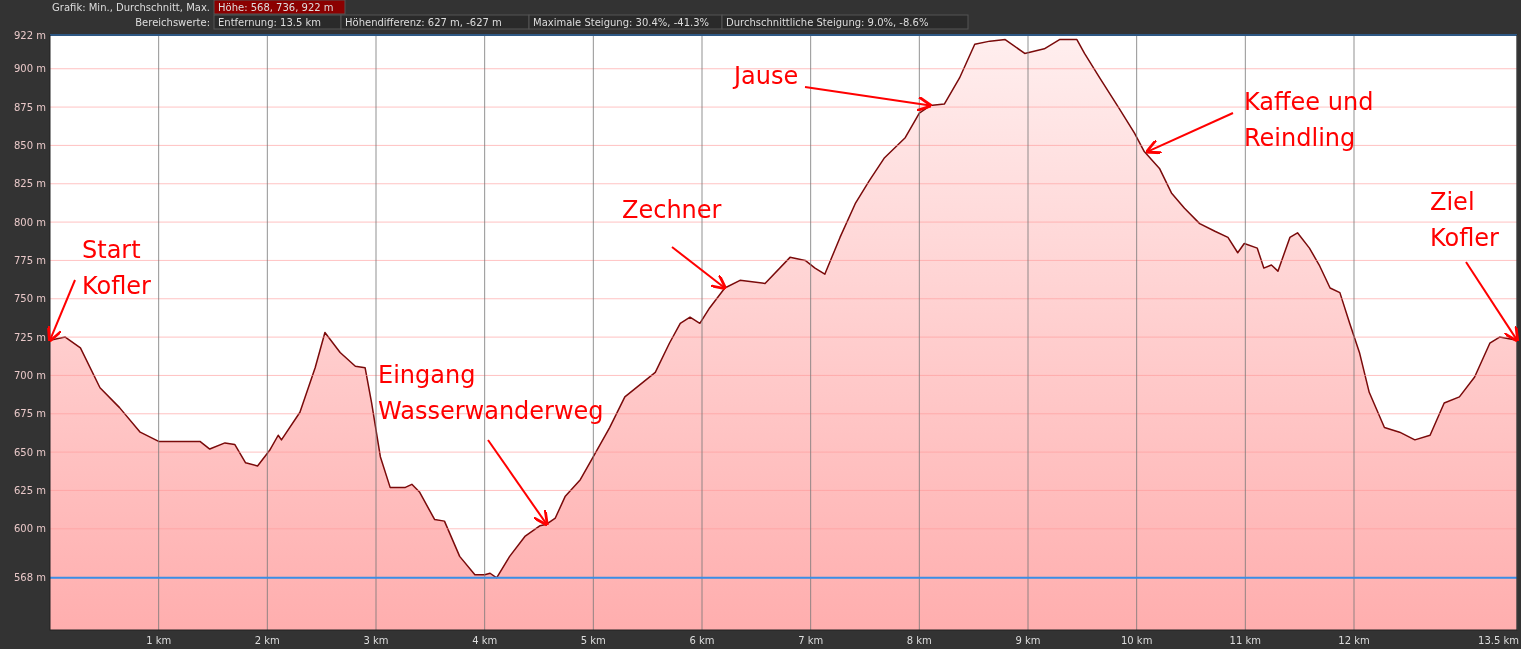 This screenshot has width=1521, height=649. I want to click on x-tick-label: 13.5 km, so click(1498, 640).